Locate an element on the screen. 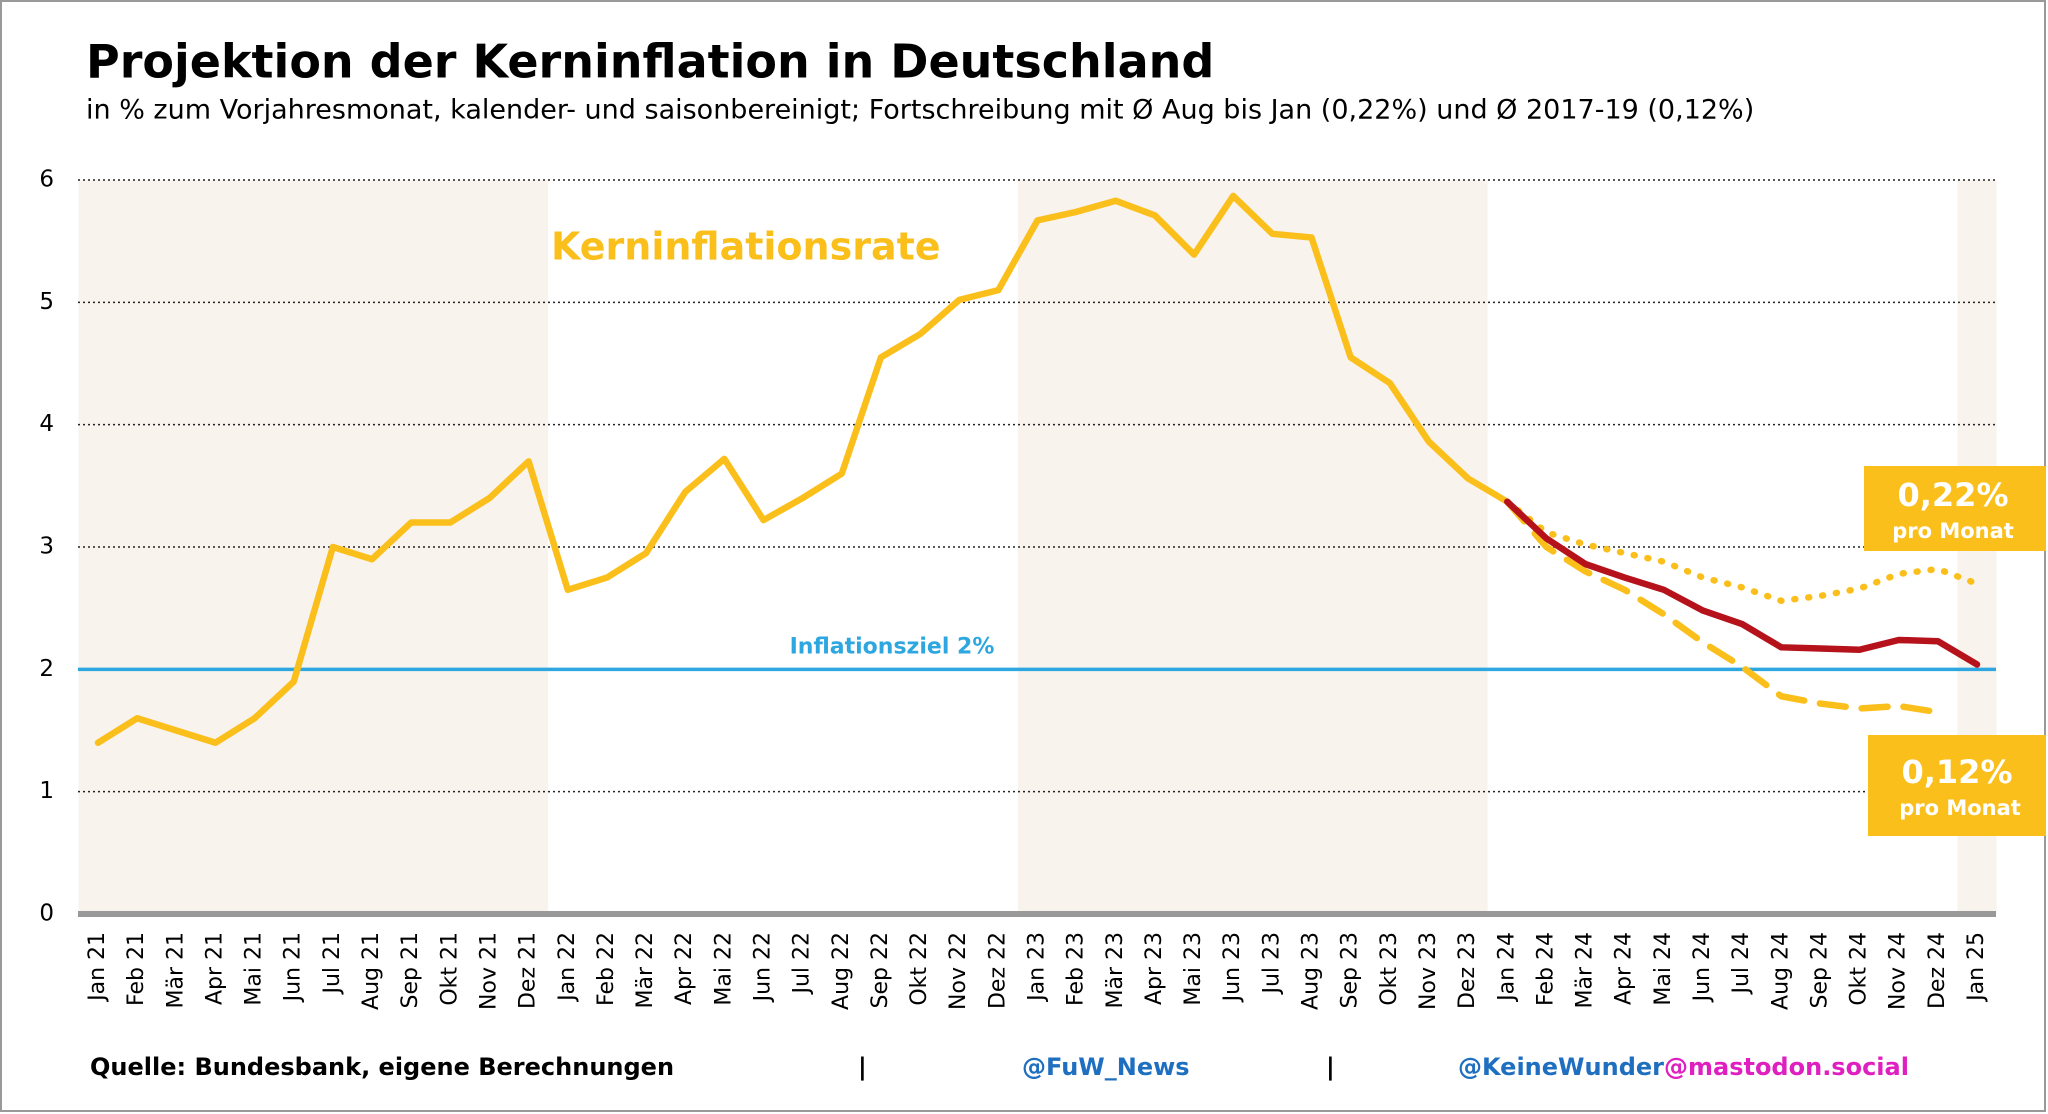 The height and width of the screenshot is (1114, 2048). box-rate: 0,22% is located at coordinates (1952, 495).